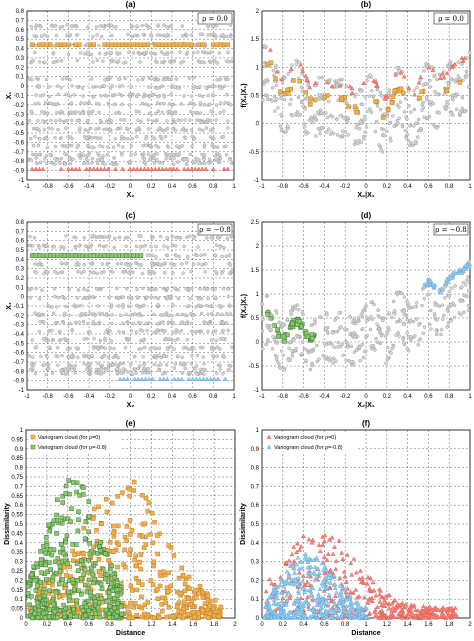 The width and height of the screenshot is (474, 641). Describe the element at coordinates (68, 397) in the screenshot. I see `x-tick-label: -0.6` at that location.